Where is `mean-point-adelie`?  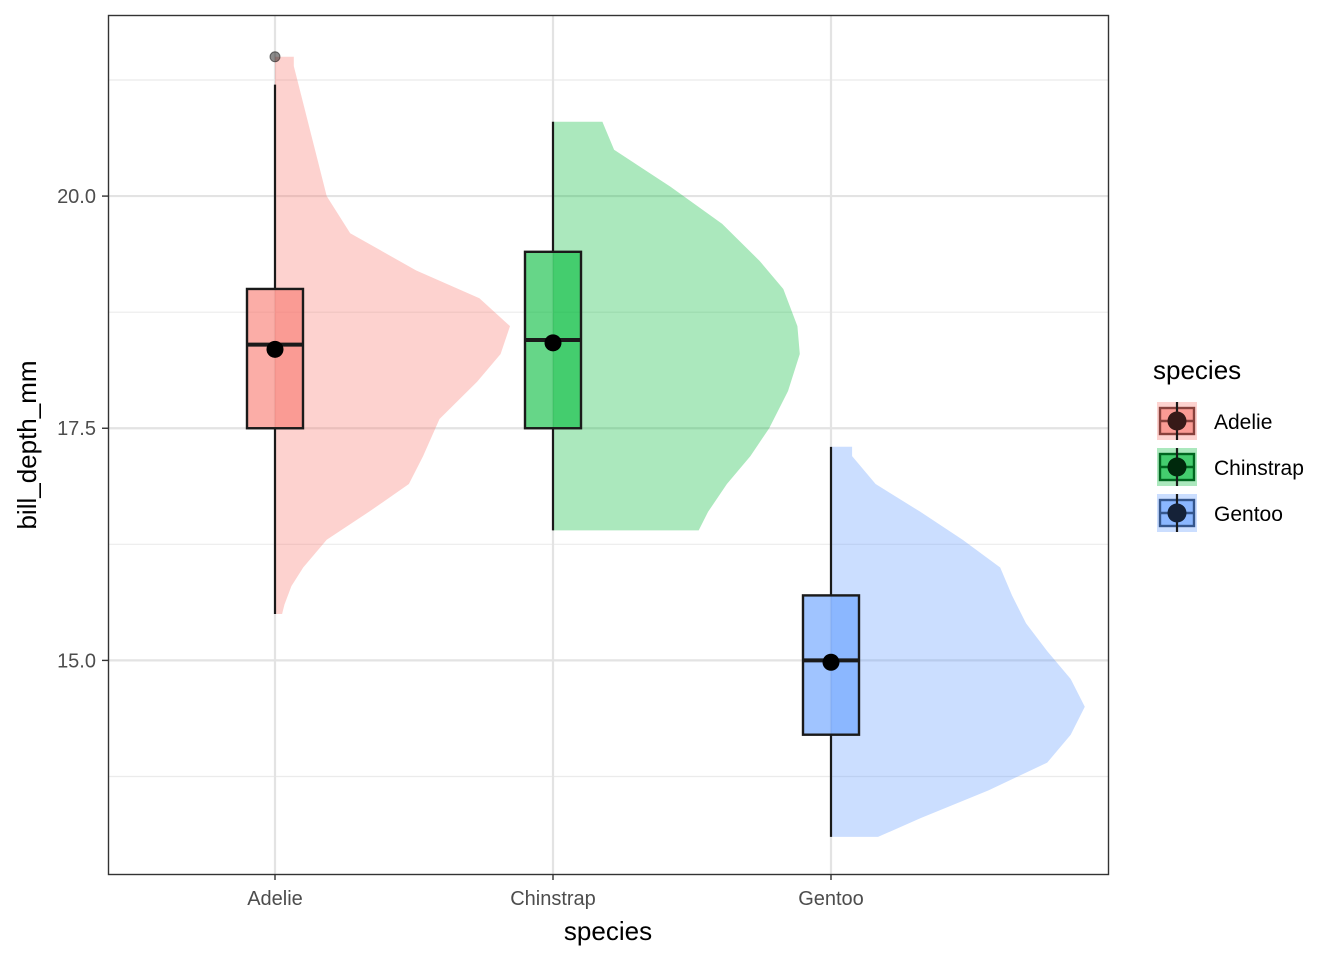
mean-point-adelie is located at coordinates (275, 349).